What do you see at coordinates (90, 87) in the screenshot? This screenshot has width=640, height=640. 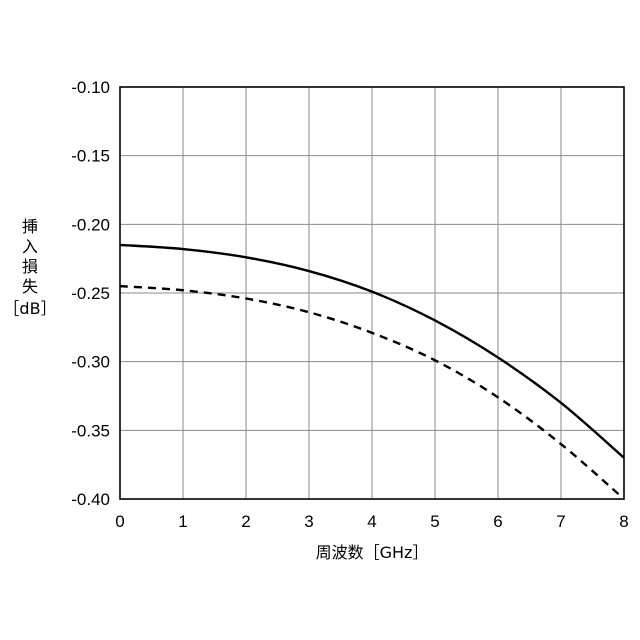 I see `y-tick-label: -0.10` at bounding box center [90, 87].